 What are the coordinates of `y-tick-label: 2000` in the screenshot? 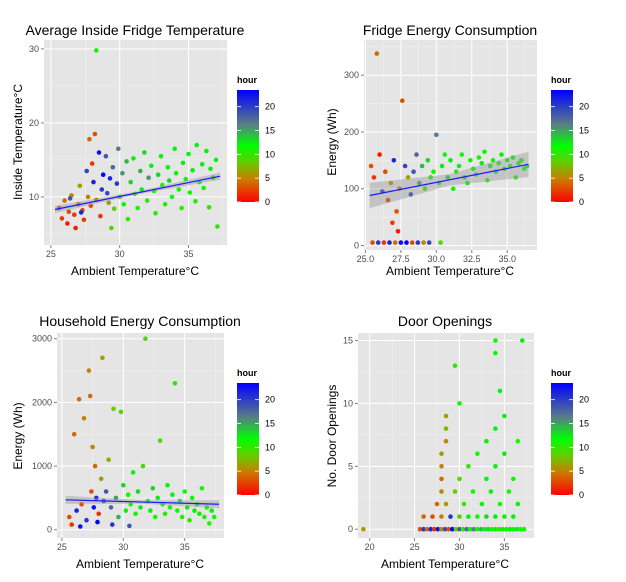 It's located at (42, 402).